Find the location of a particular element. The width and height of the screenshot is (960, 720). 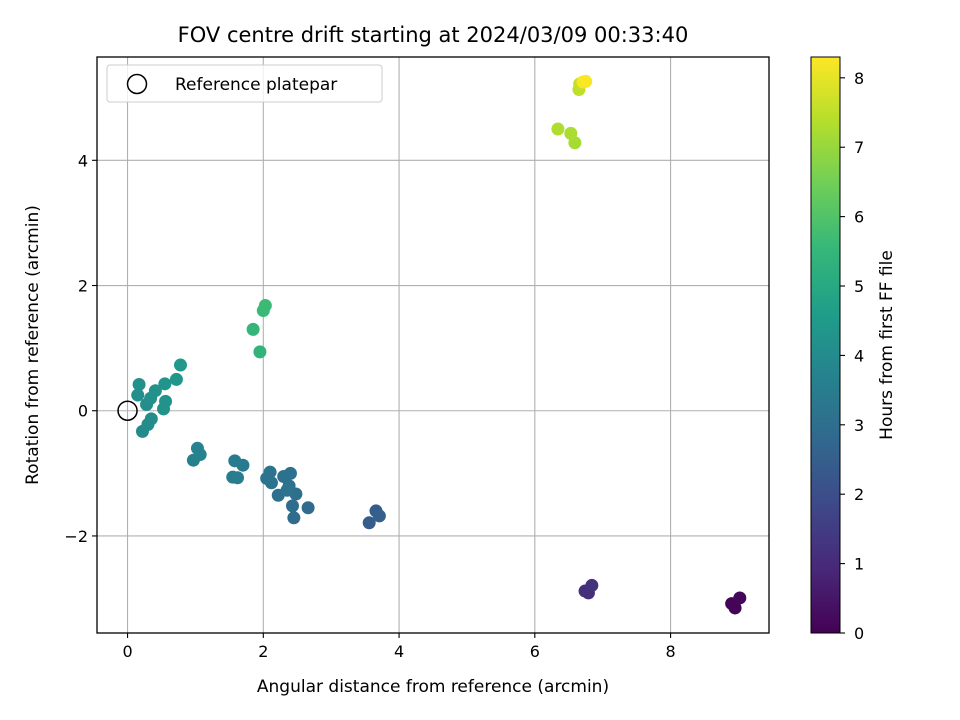

y-tick-label: 0 is located at coordinates (83, 411).